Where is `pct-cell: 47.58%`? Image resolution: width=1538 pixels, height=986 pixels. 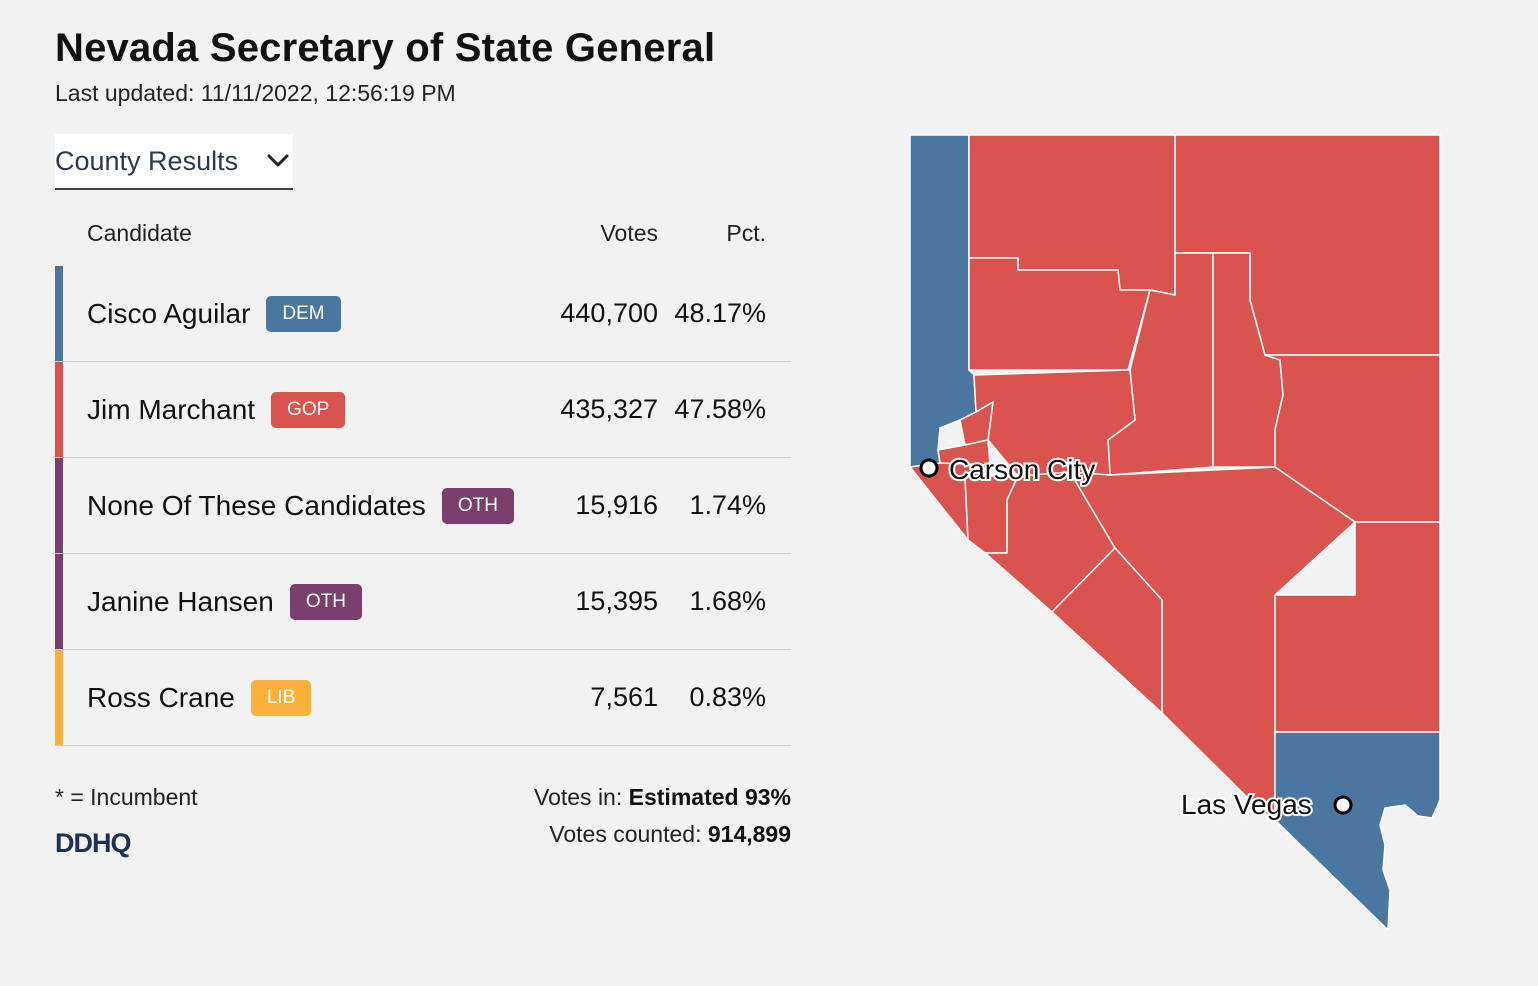 pct-cell: 47.58% is located at coordinates (720, 409).